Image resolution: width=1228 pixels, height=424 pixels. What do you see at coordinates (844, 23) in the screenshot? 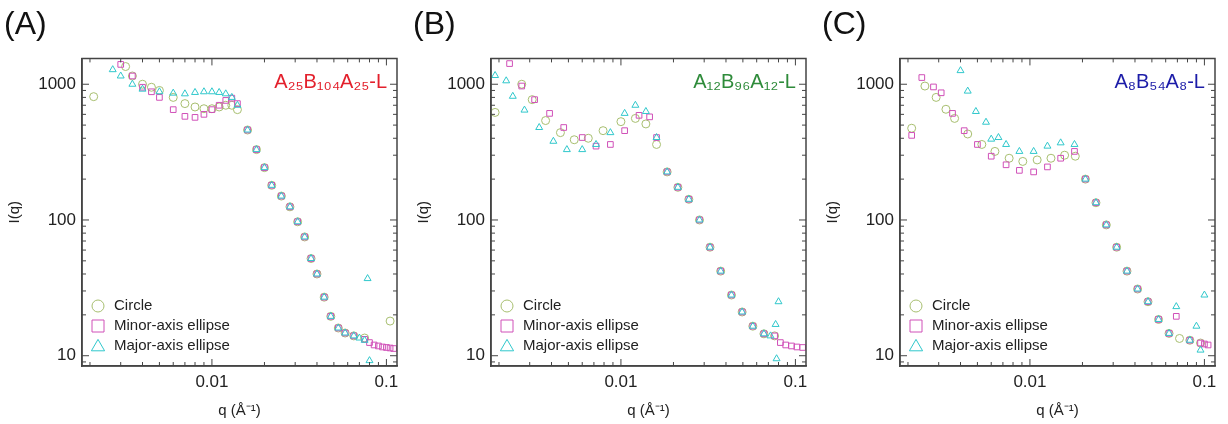
I see `chart-title: (C)` at bounding box center [844, 23].